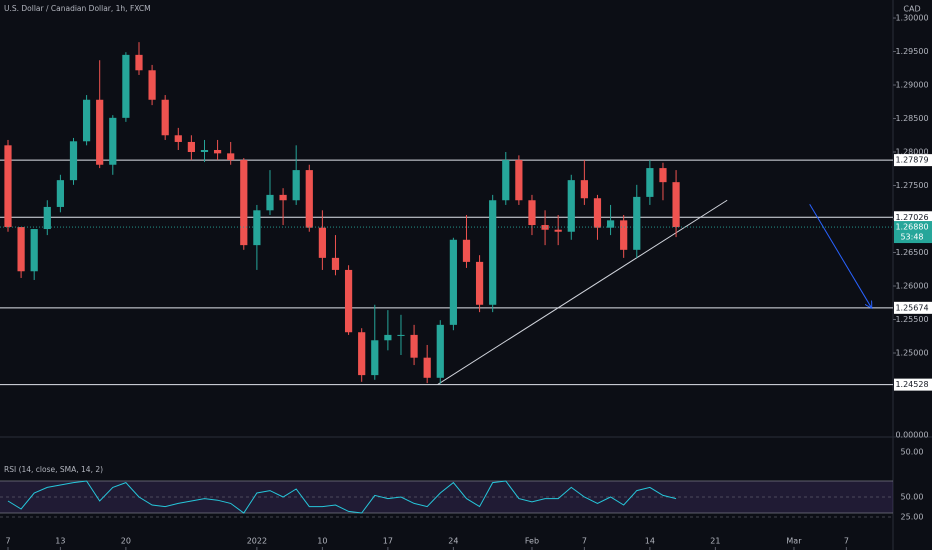 The height and width of the screenshot is (550, 932). I want to click on currency-label: CAD, so click(911, 9).